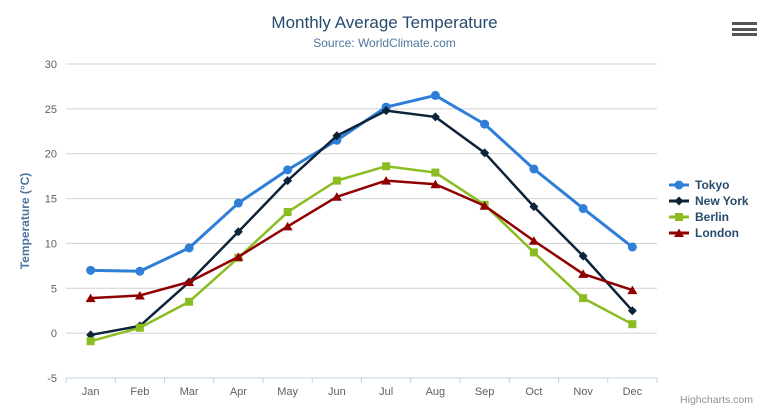  I want to click on legend-label: New York, so click(722, 201).